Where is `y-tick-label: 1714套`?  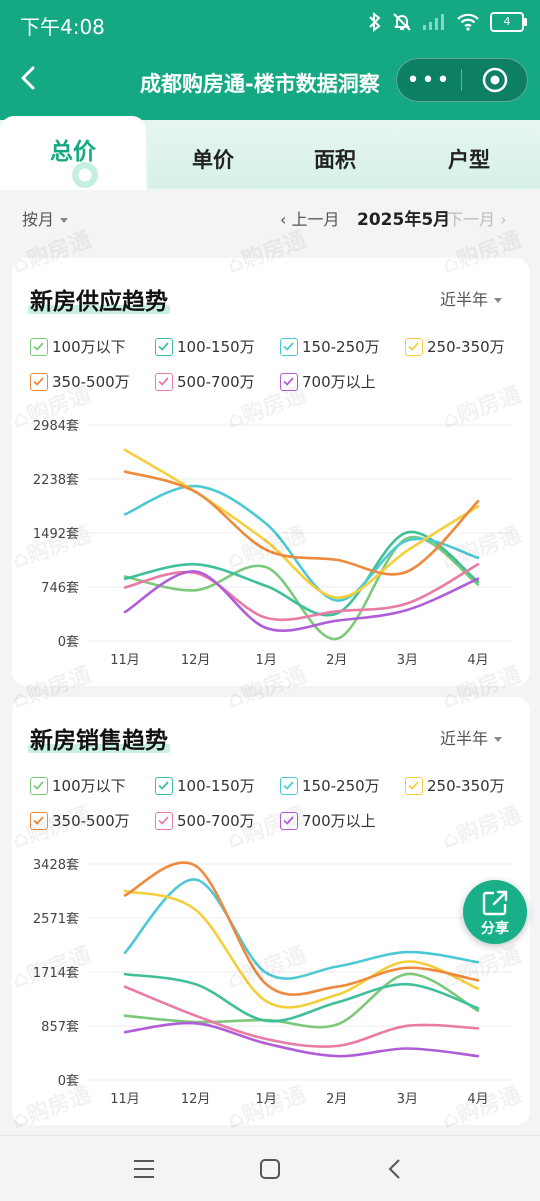 y-tick-label: 1714套 is located at coordinates (56, 973).